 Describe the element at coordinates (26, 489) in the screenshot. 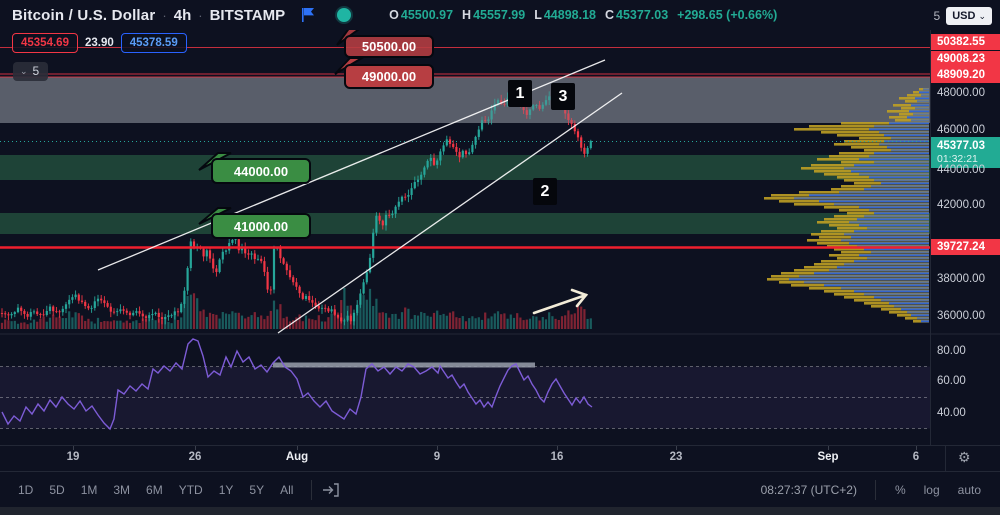

I see `range-button-1d: 1D` at that location.